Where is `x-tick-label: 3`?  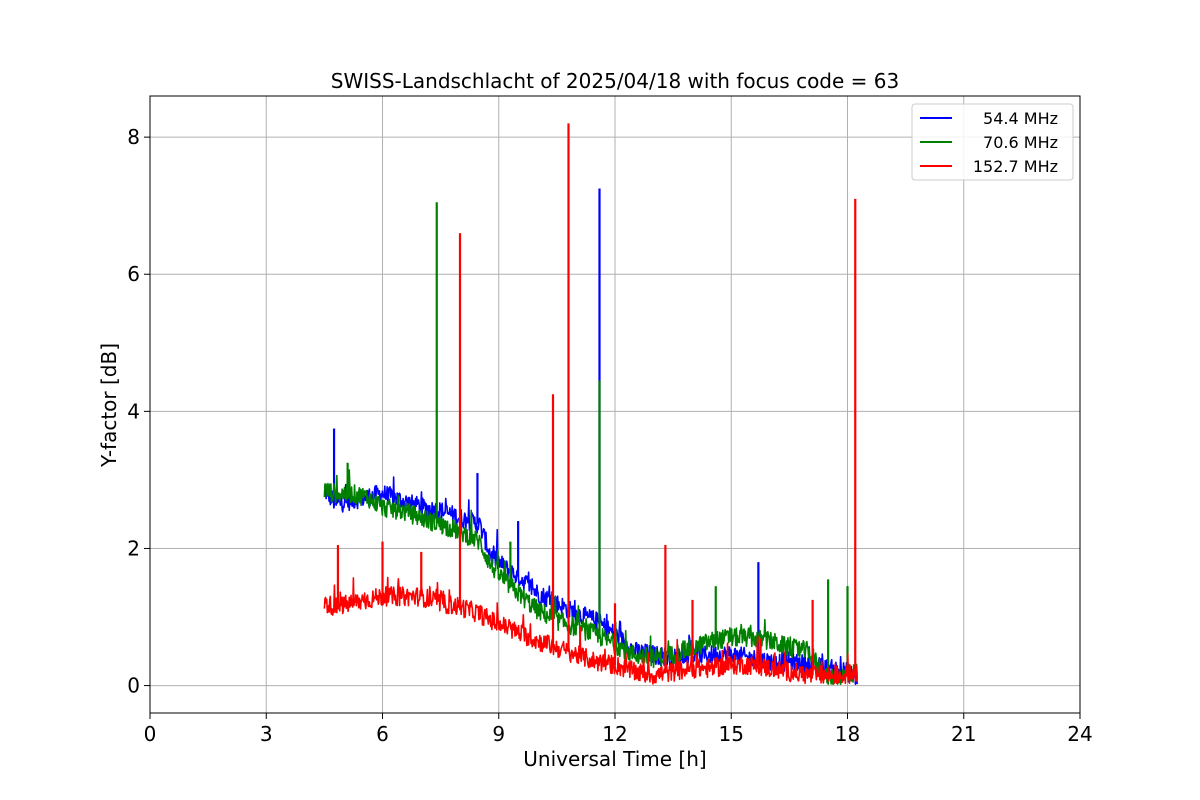
x-tick-label: 3 is located at coordinates (266, 734).